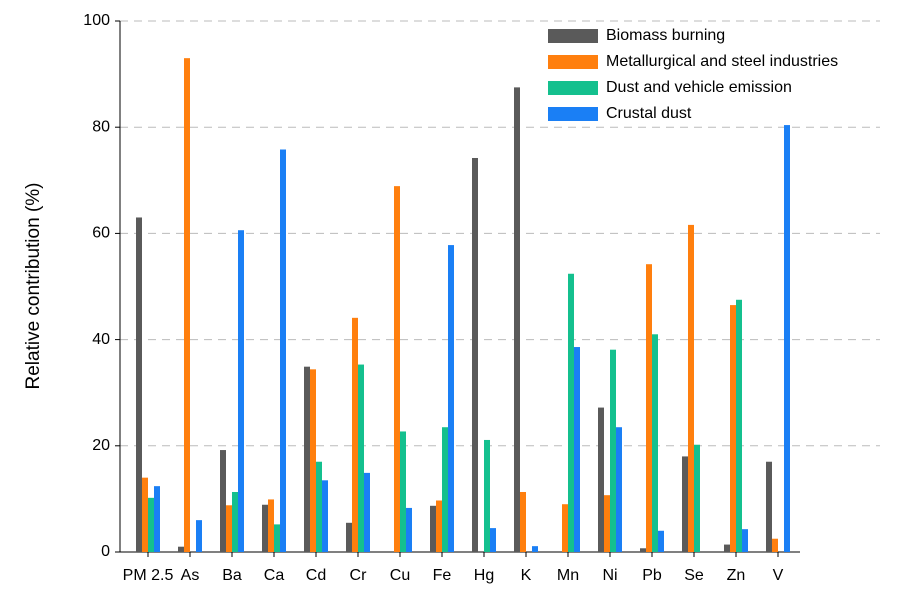  I want to click on x-tick-label: Ni, so click(609, 575).